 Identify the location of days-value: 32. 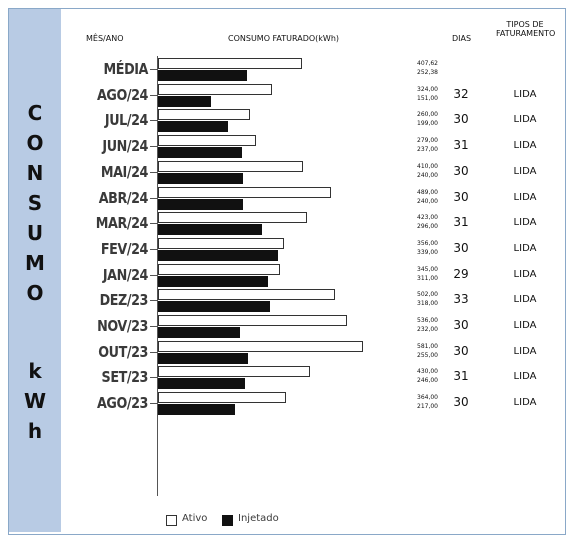
(461, 93).